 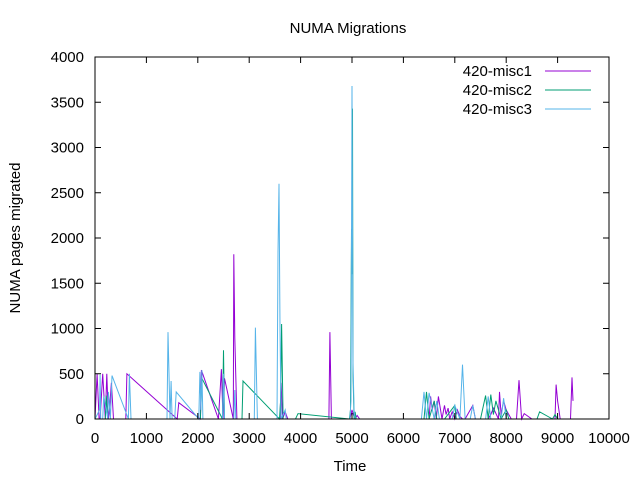 What do you see at coordinates (15, 238) in the screenshot?
I see `y-axis-label: NUMA pages migrated` at bounding box center [15, 238].